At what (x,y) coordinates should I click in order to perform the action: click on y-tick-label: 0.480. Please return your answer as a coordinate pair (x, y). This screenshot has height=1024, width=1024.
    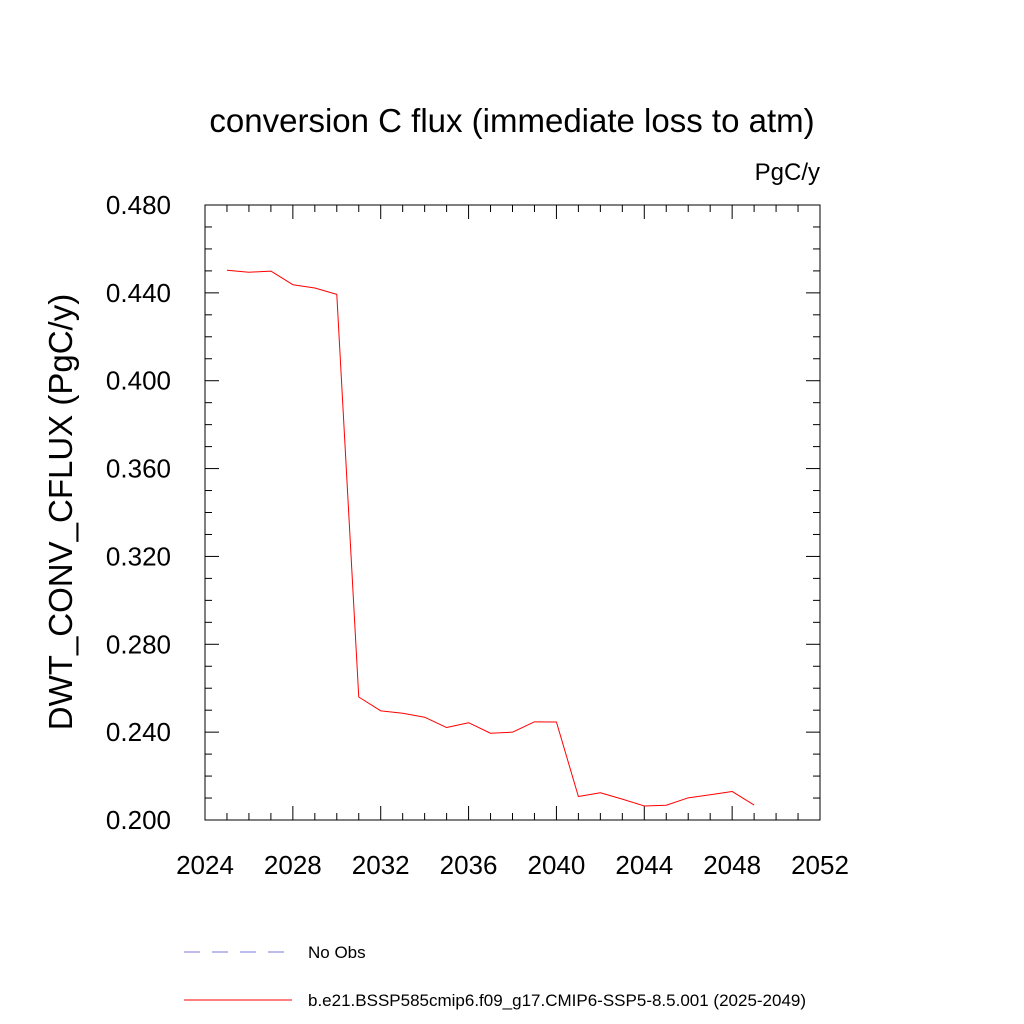
    Looking at the image, I should click on (138, 205).